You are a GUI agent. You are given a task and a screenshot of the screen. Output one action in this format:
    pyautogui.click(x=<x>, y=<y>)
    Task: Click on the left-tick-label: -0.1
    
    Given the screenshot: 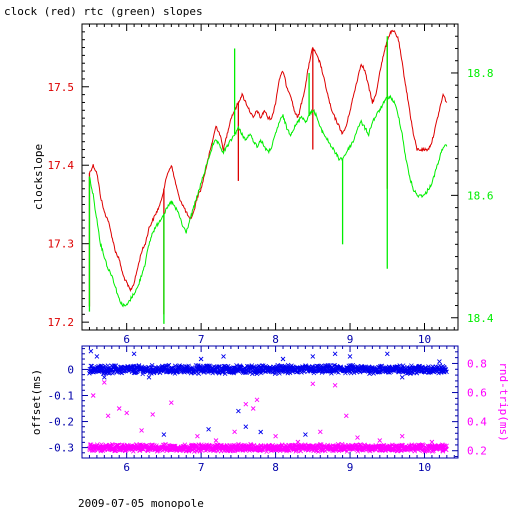 What is the action you would take?
    pyautogui.click(x=61, y=395)
    